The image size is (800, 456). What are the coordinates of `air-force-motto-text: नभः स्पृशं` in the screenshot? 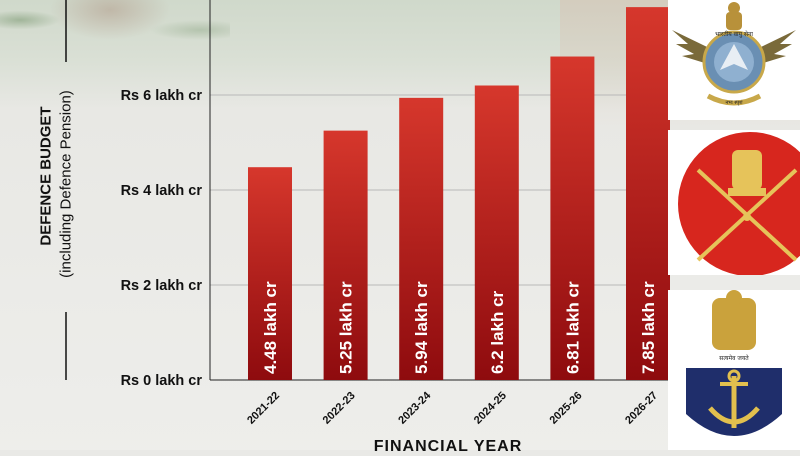 It's located at (734, 102).